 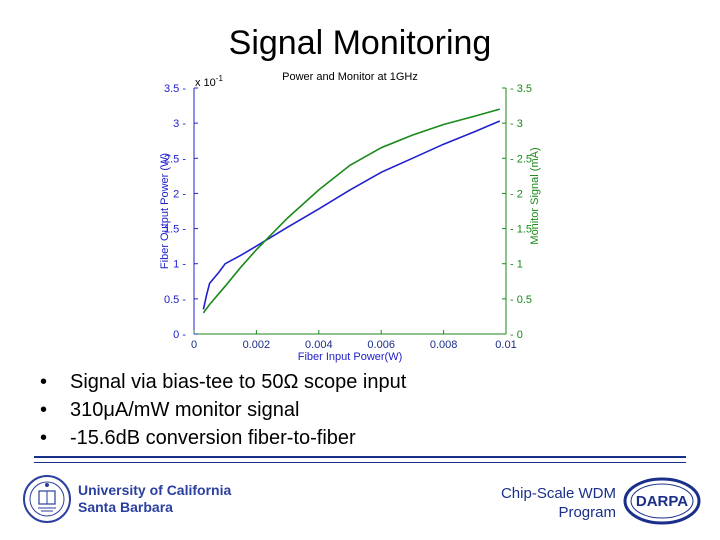 What do you see at coordinates (213, 438) in the screenshot?
I see `bullet-text: -15.6dB conversion fiber-to-fiber` at bounding box center [213, 438].